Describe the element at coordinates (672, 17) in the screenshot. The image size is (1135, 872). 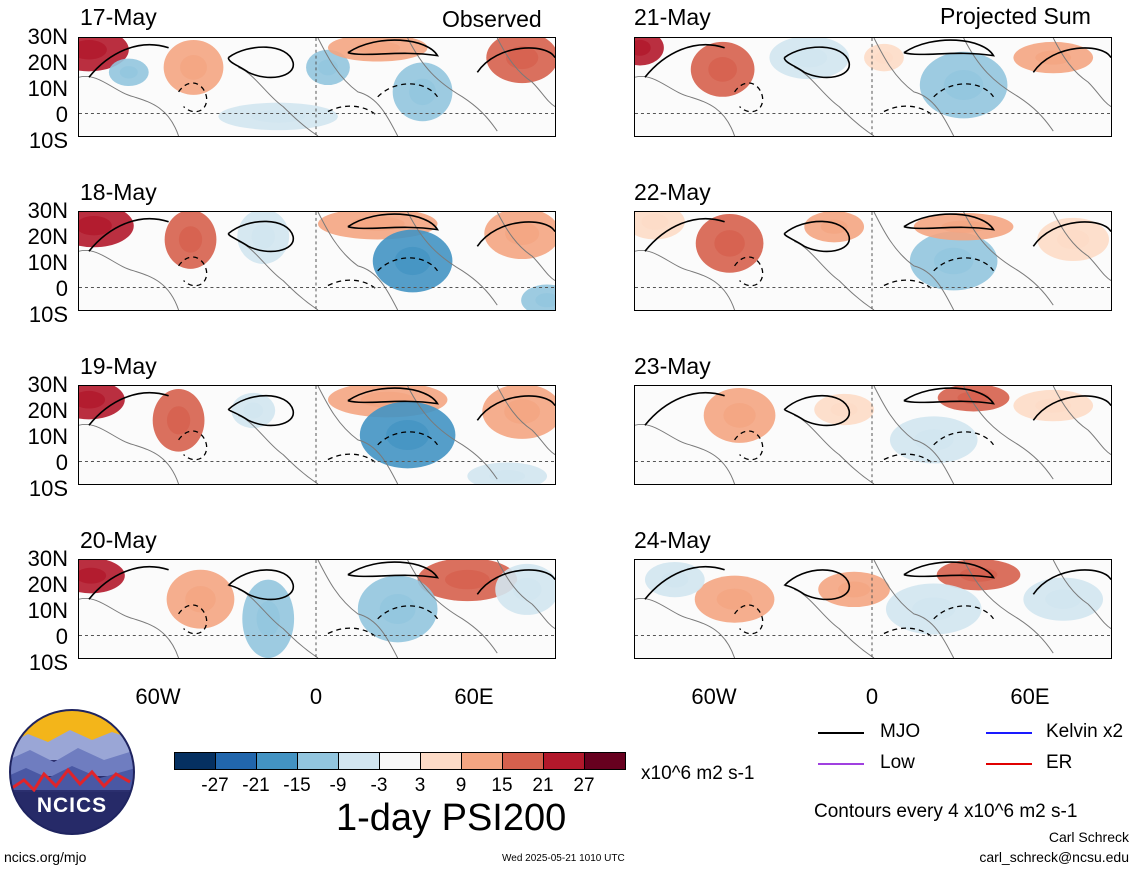
I see `panel-date: 21-May` at that location.